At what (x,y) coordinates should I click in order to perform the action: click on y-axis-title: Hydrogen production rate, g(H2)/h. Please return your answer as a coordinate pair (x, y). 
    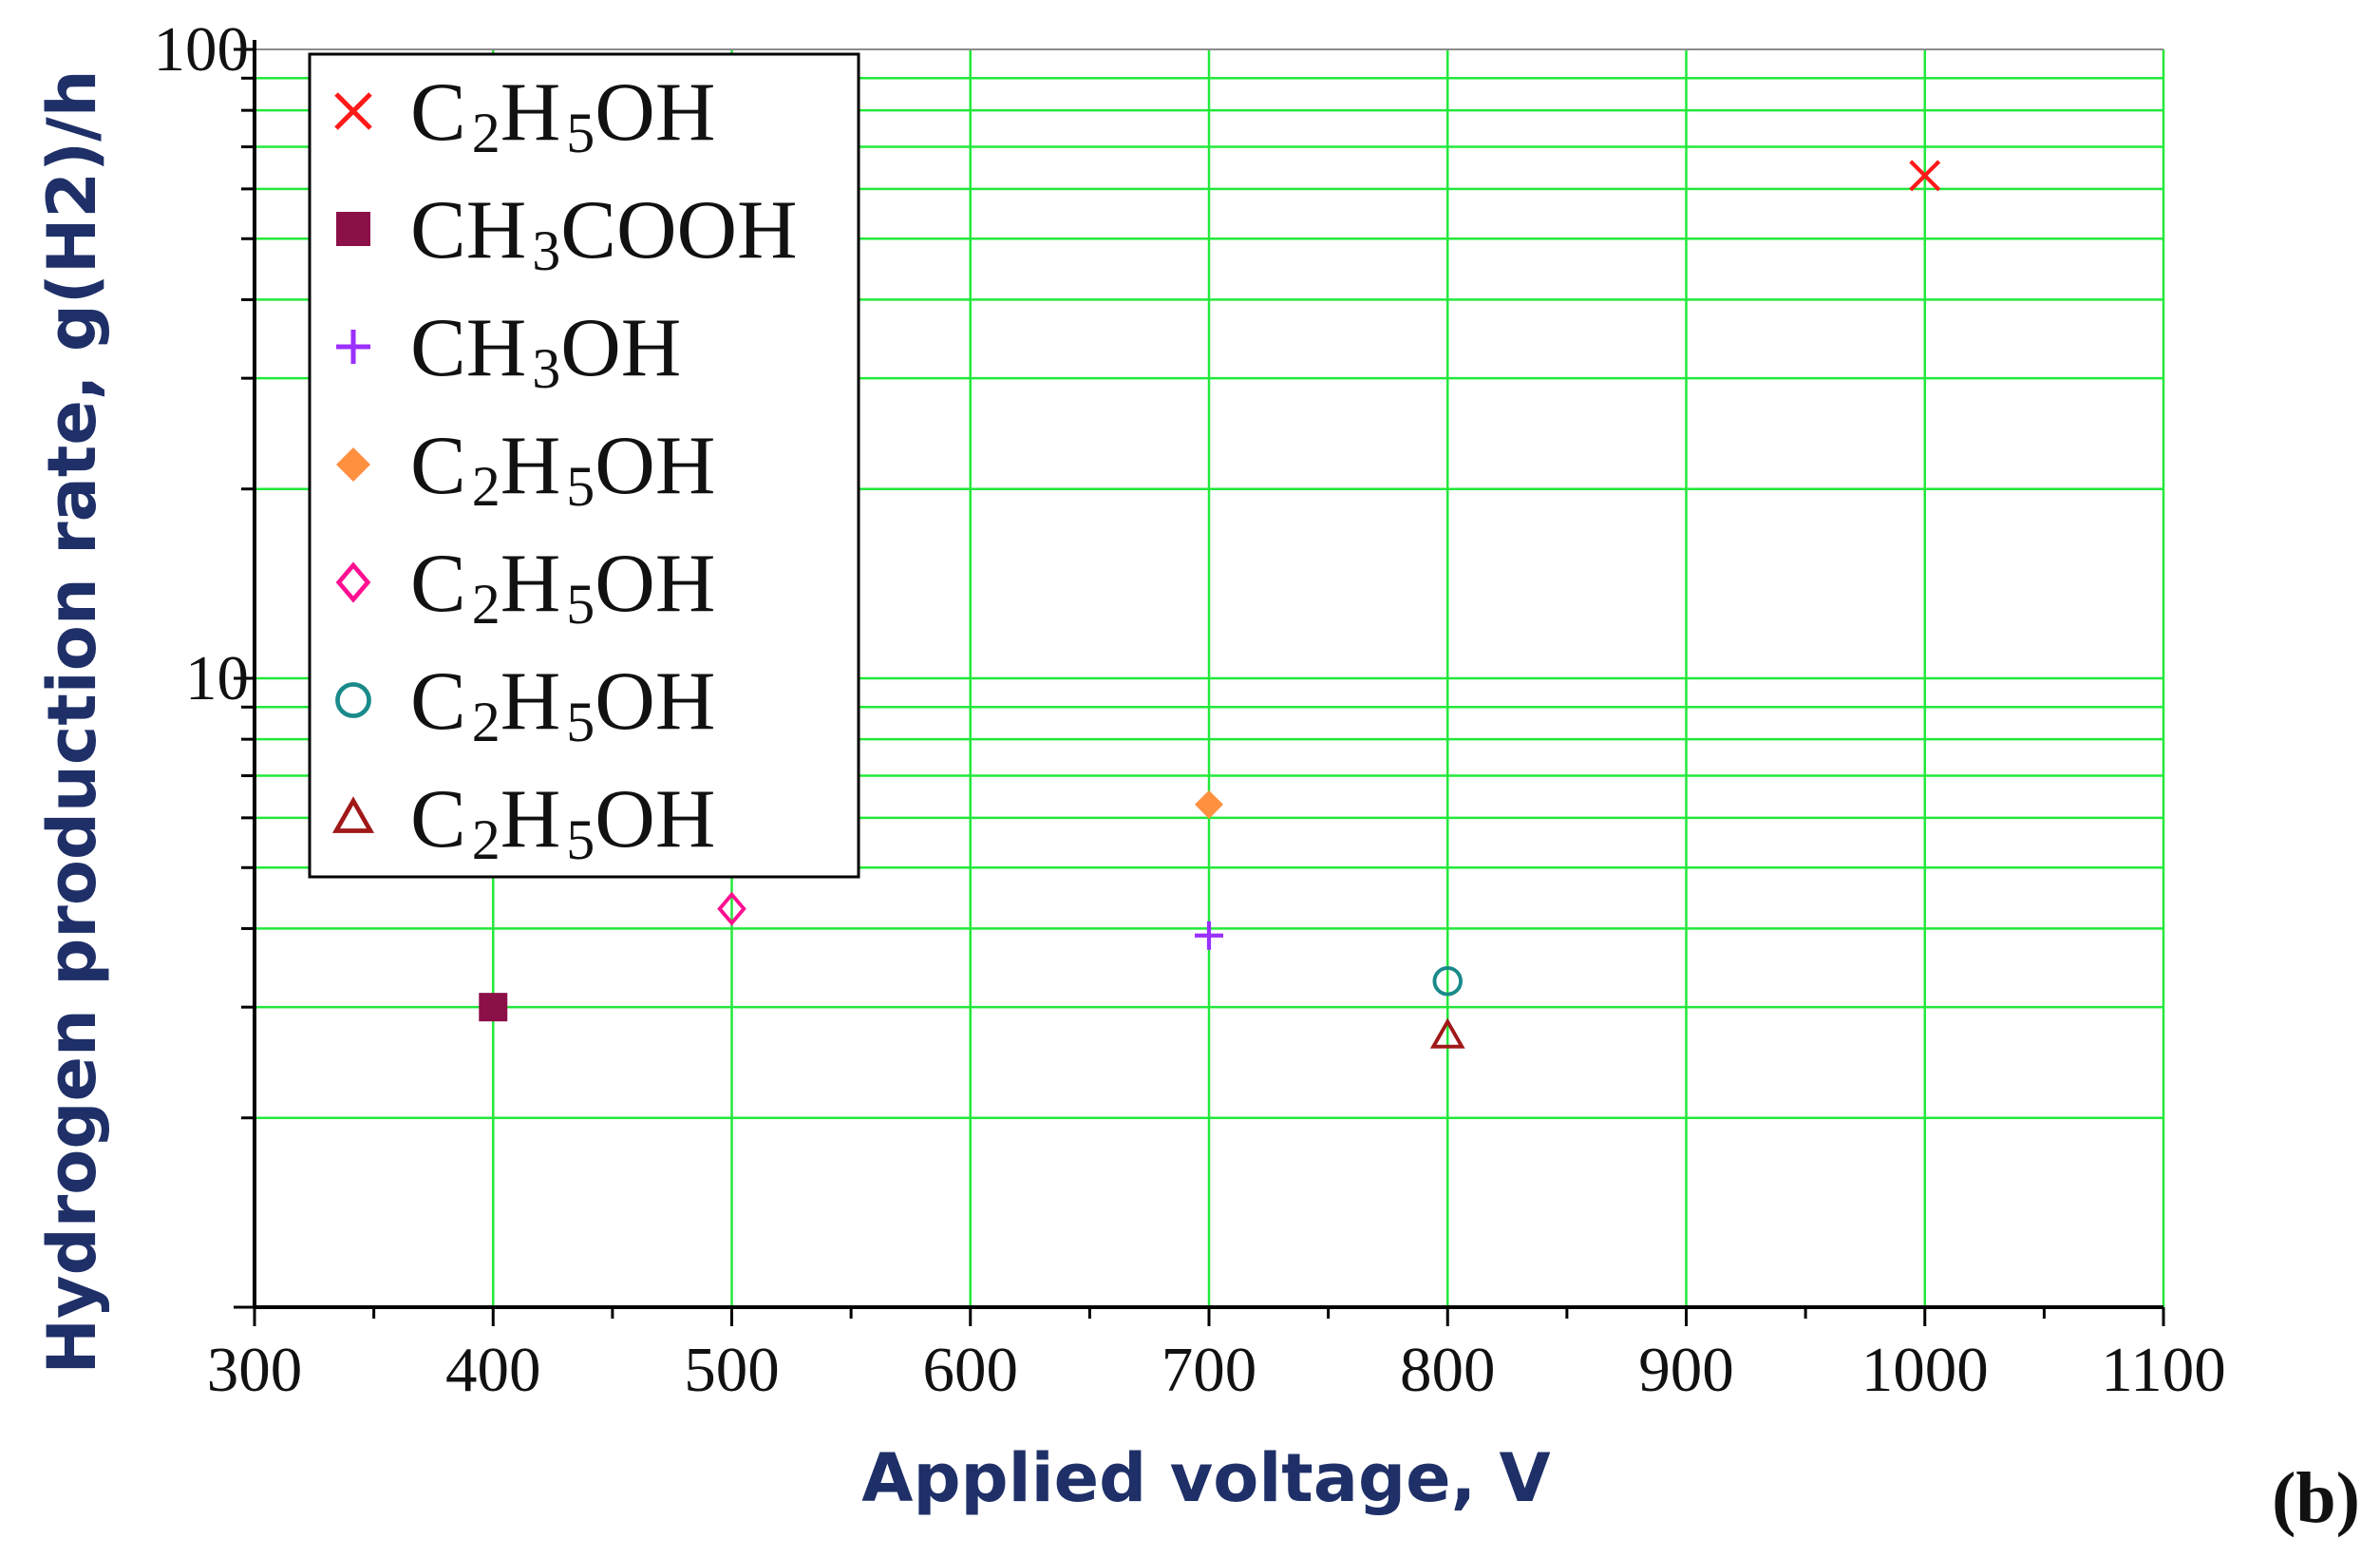
    Looking at the image, I should click on (72, 721).